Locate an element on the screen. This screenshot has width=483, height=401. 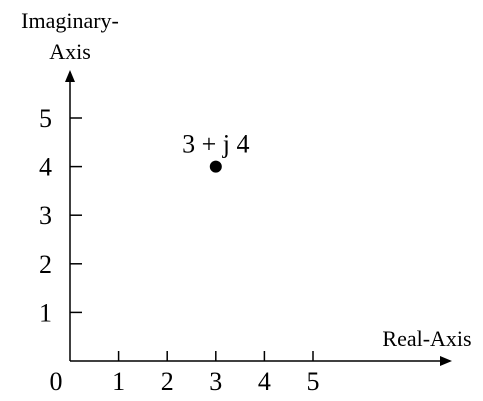
points-layer: 3 + j 4 is located at coordinates (215, 151).